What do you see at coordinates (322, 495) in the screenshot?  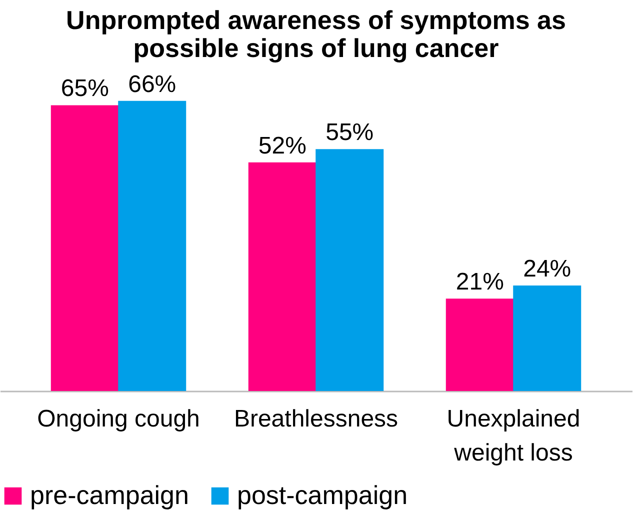 I see `legend-label: post-campaign` at bounding box center [322, 495].